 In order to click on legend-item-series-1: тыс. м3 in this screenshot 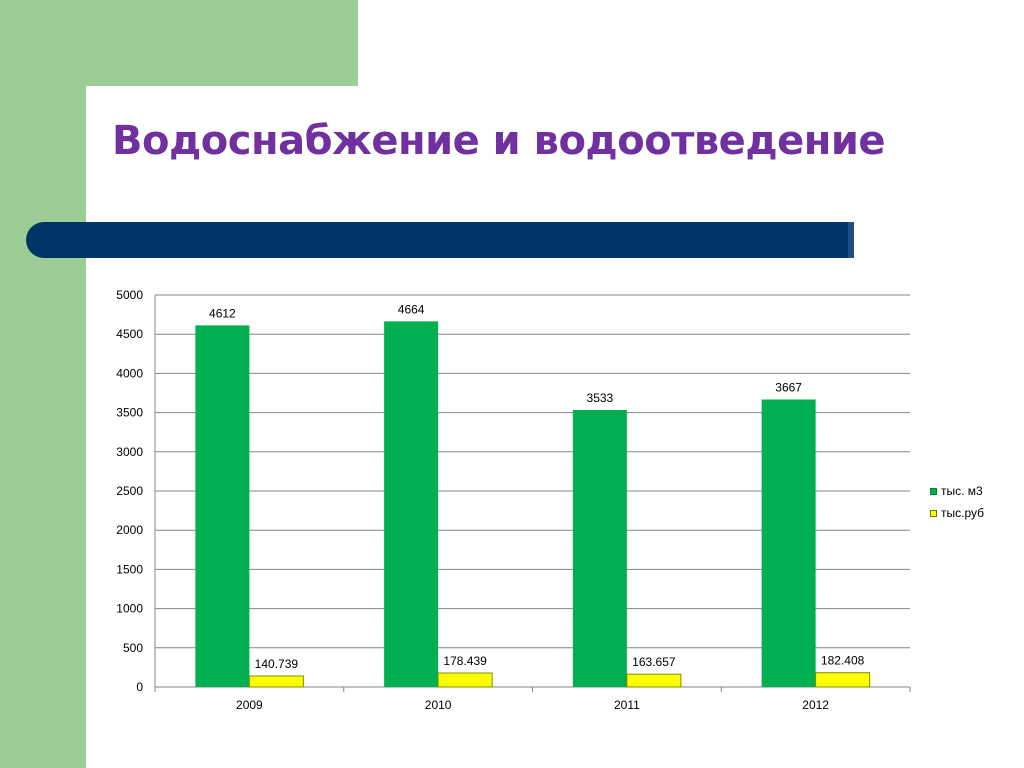, I will do `click(957, 491)`.